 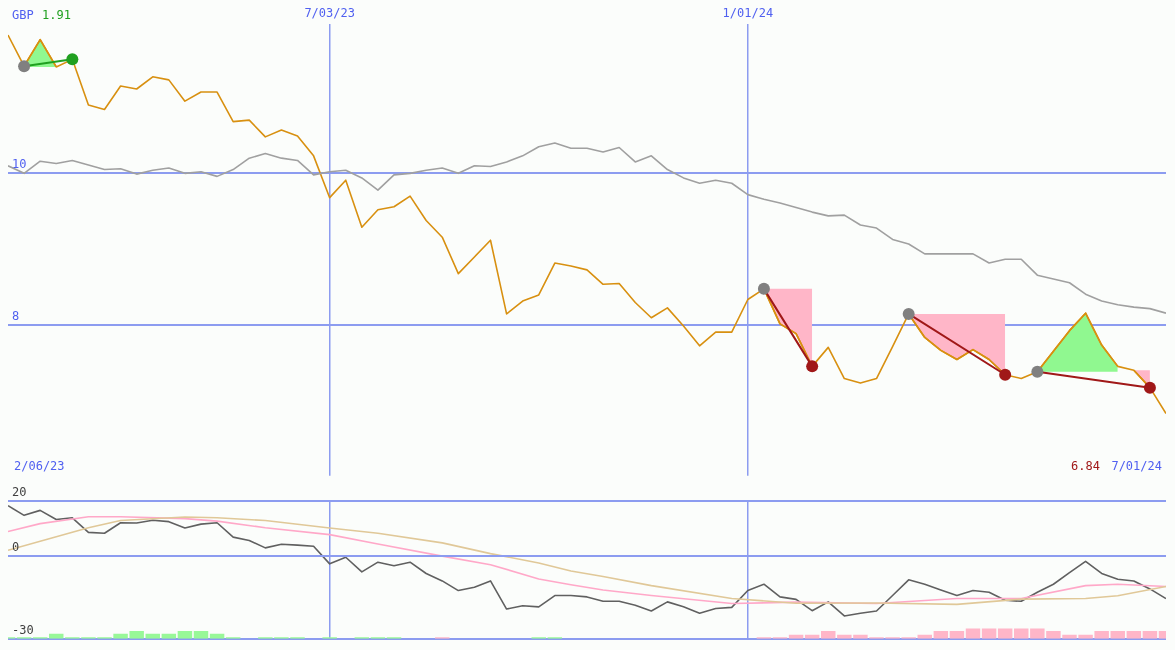 What do you see at coordinates (19, 164) in the screenshot?
I see `y-tick-label: 10` at bounding box center [19, 164].